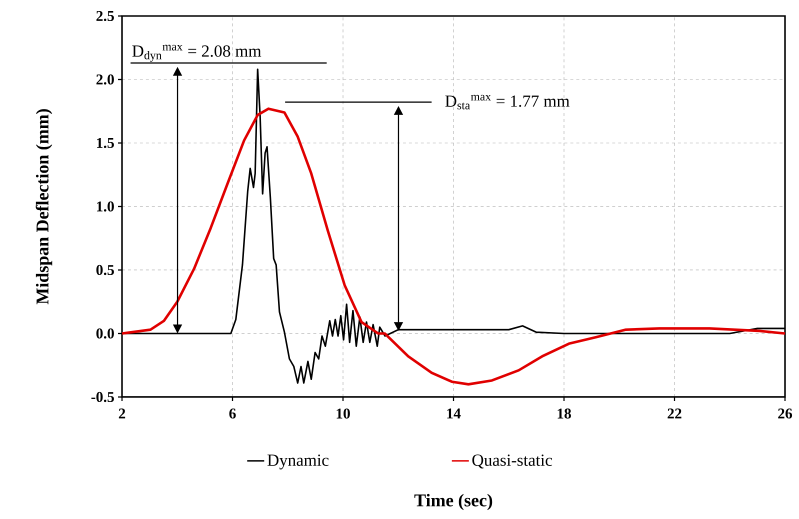 Image resolution: width=799 pixels, height=519 pixels. What do you see at coordinates (105, 16) in the screenshot?
I see `y-tick-label: 2.5` at bounding box center [105, 16].